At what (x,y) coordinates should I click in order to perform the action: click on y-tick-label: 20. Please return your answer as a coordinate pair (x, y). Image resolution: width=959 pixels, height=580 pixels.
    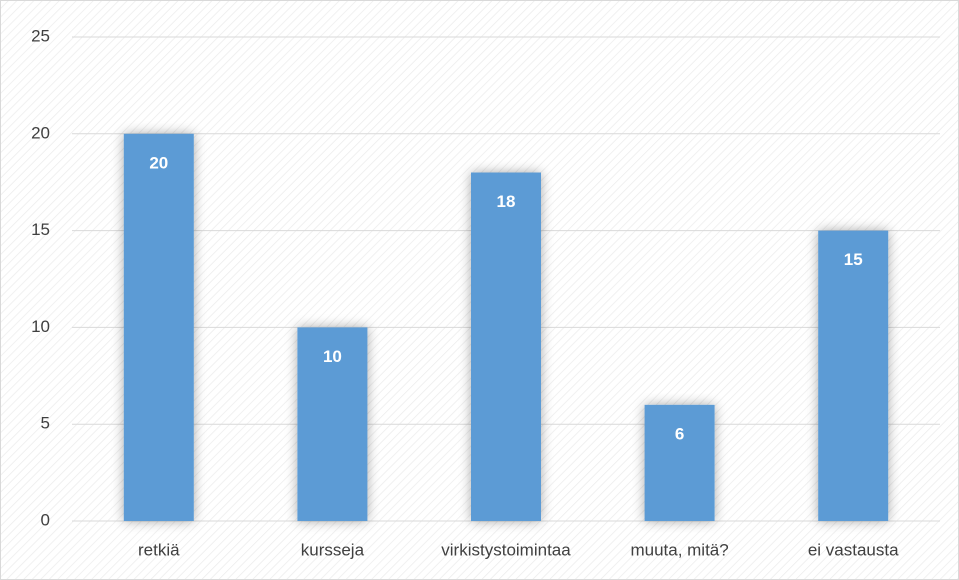
    Looking at the image, I should click on (40, 132).